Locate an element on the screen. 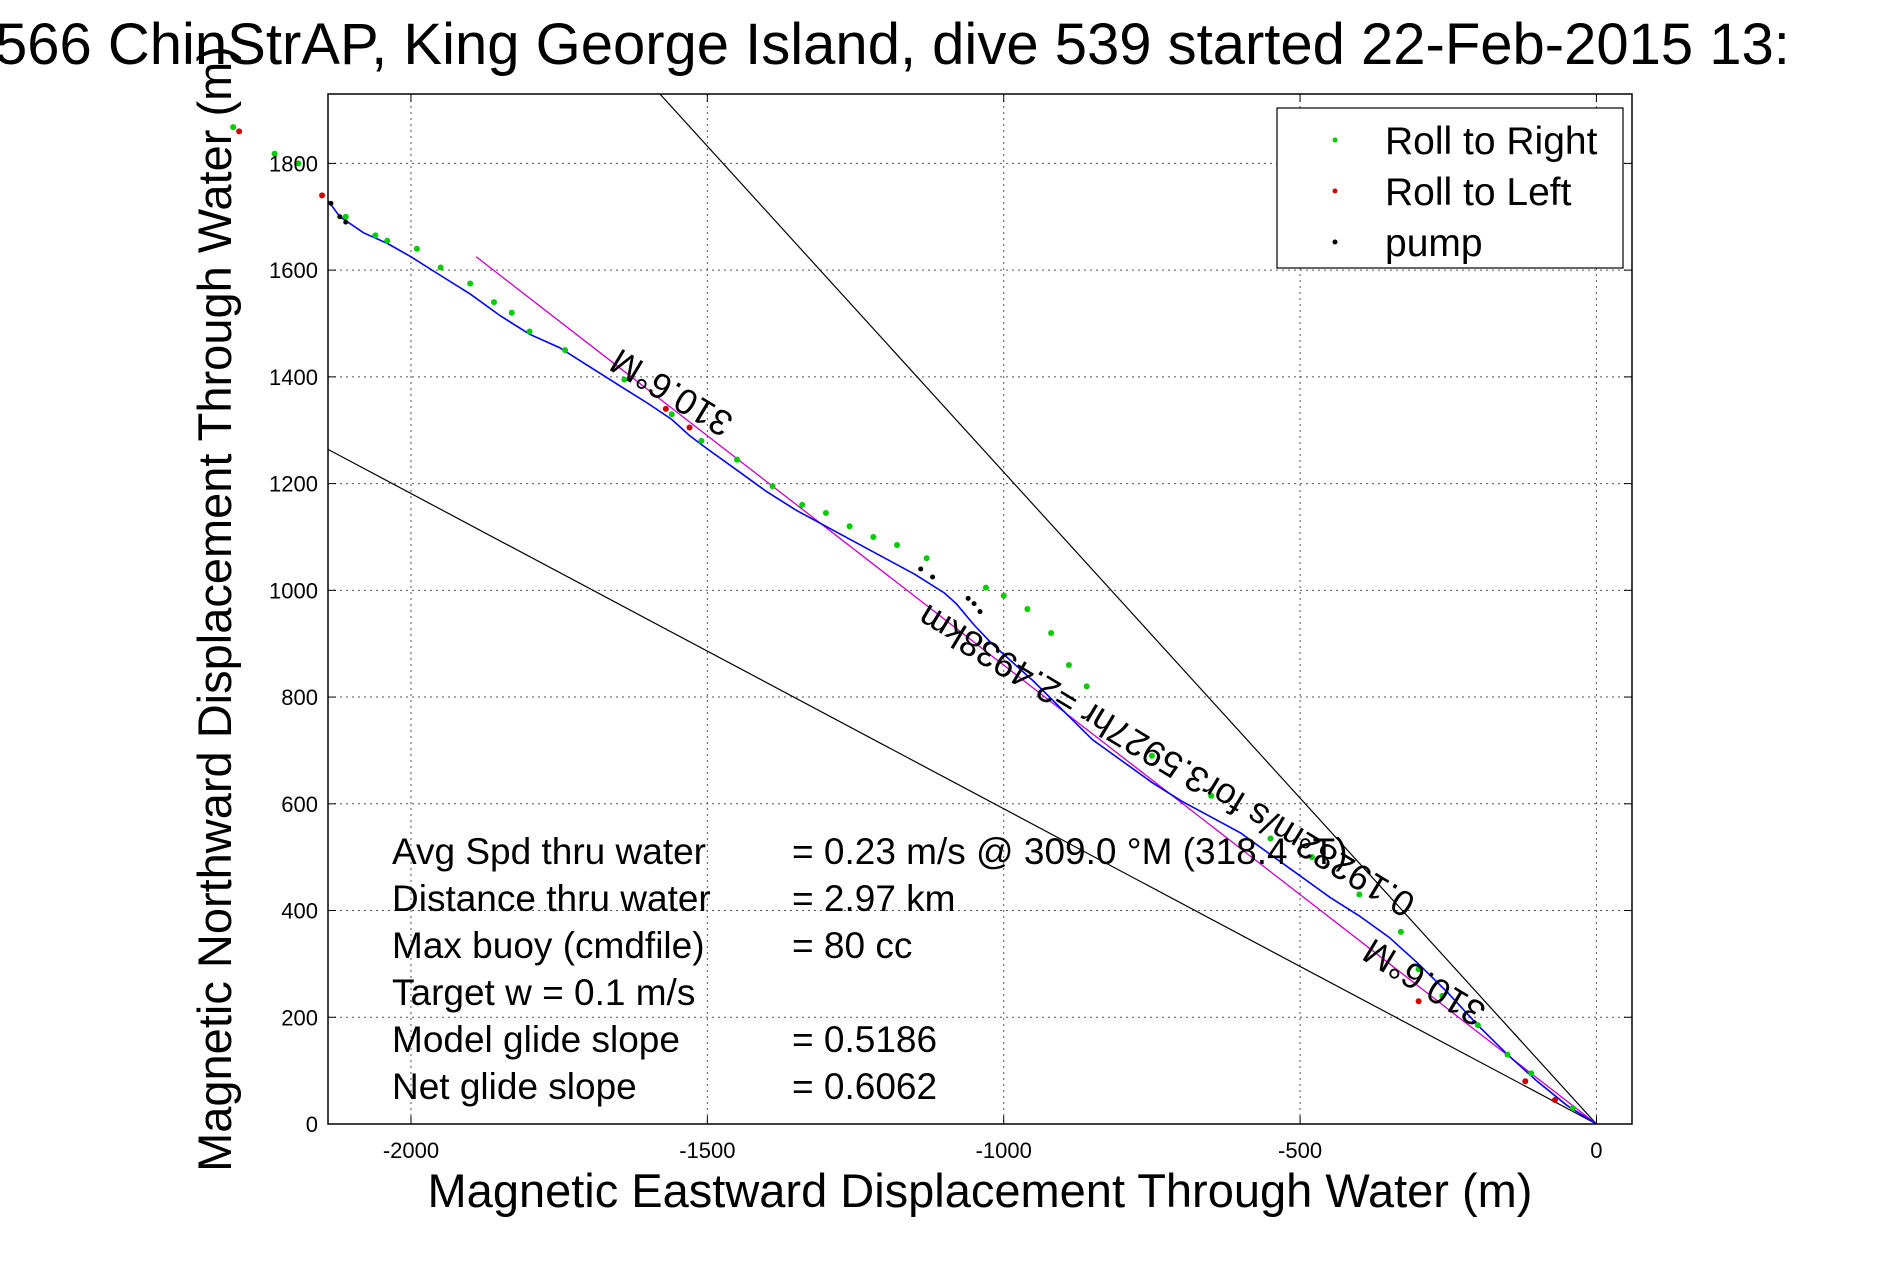 This screenshot has width=1891, height=1262. stats-value: = 0.6062 is located at coordinates (864, 1086).